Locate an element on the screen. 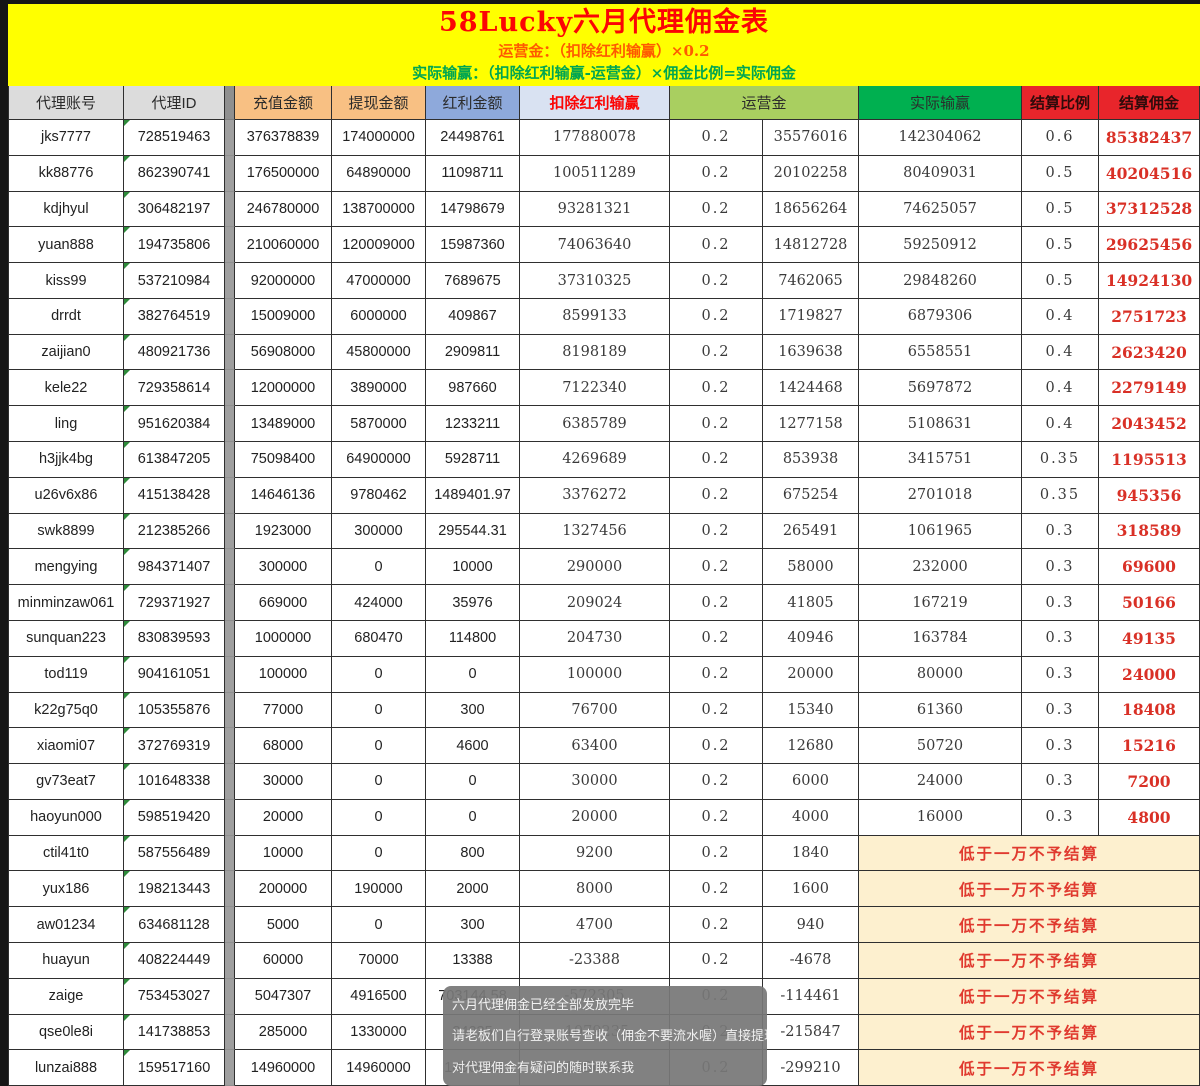  cell-settle-commission: 50166 is located at coordinates (1149, 603).